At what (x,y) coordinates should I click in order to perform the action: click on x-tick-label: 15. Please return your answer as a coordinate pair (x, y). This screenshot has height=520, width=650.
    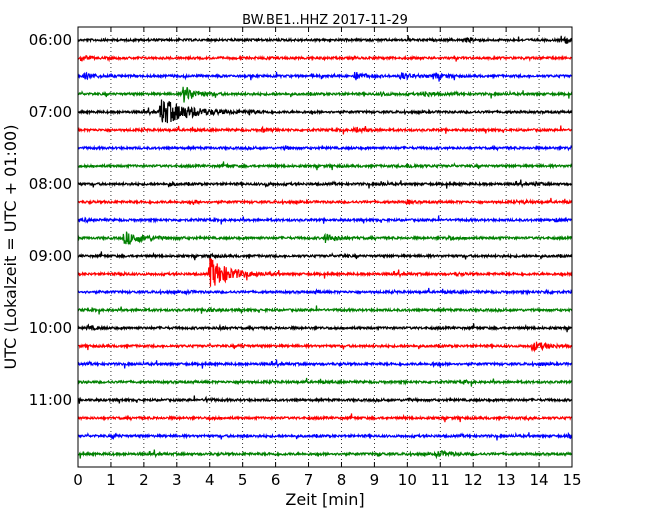
    Looking at the image, I should click on (571, 480).